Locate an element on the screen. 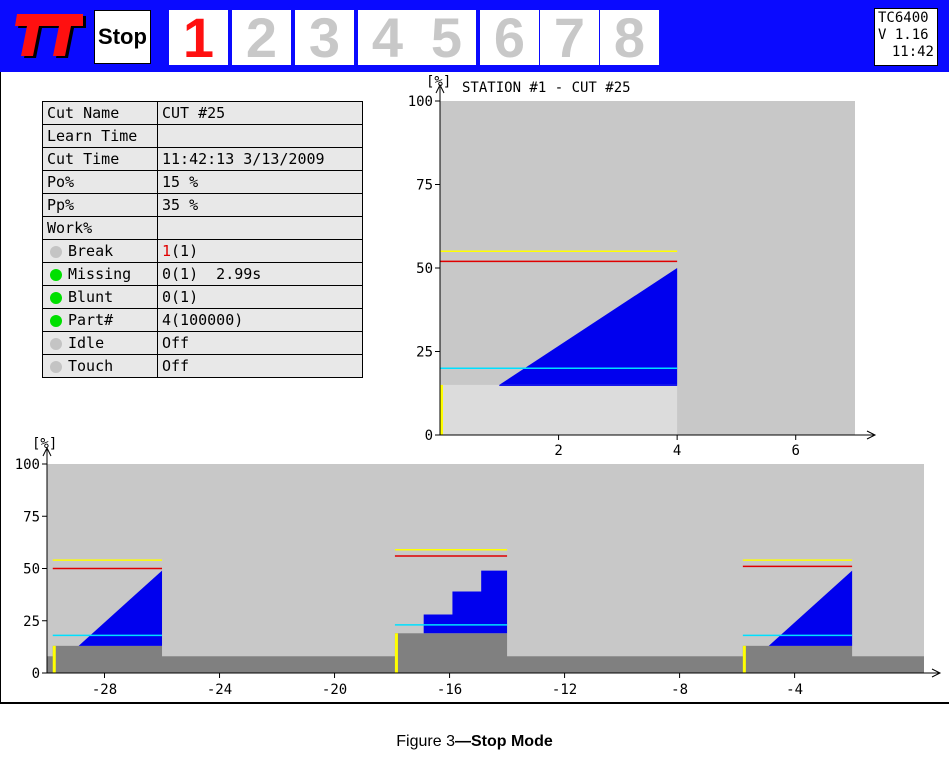 Image resolution: width=949 pixels, height=758 pixels. break-status-indicator is located at coordinates (56, 251).